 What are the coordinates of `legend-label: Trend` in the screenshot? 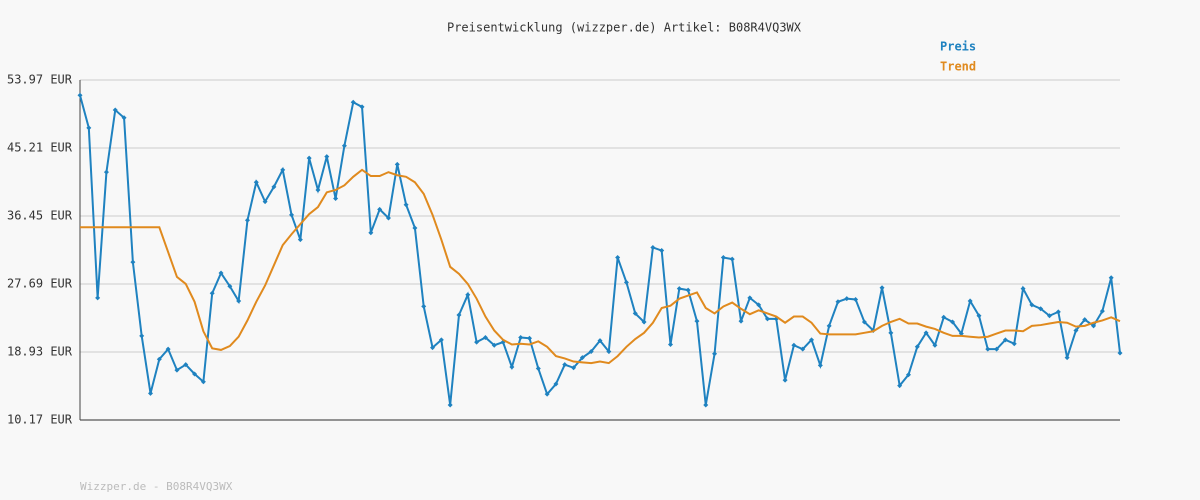 It's located at (958, 67).